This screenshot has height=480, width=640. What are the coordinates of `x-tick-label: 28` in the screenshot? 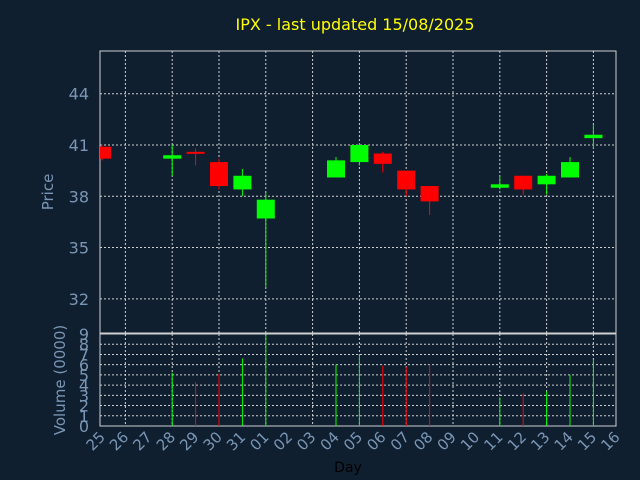 It's located at (166, 441).